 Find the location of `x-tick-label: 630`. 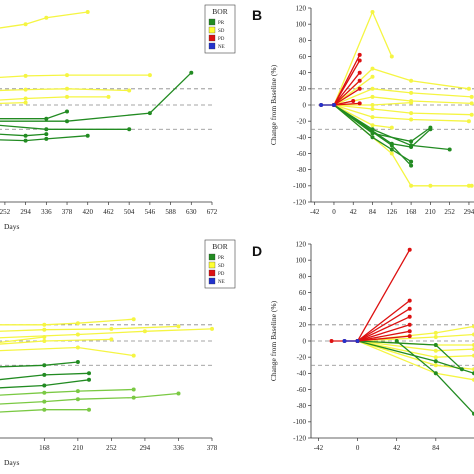

x-tick-label: 630 is located at coordinates (191, 212).